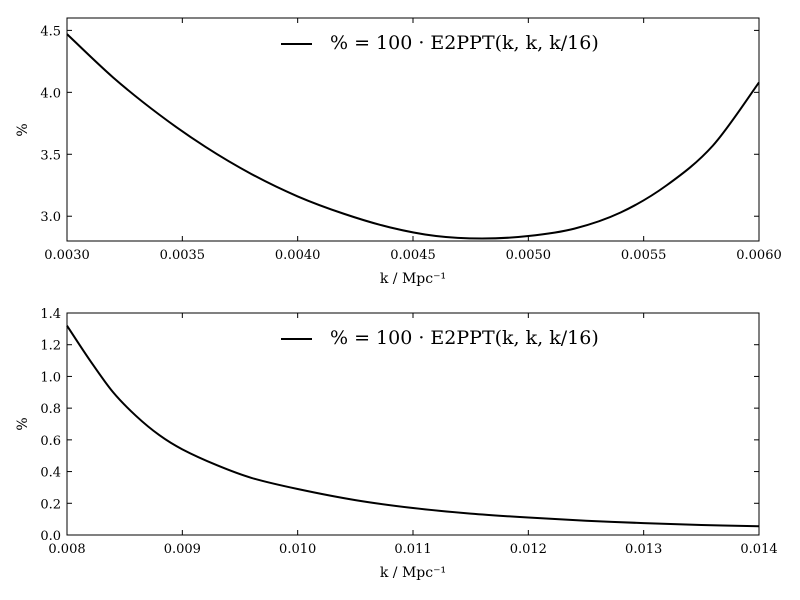 The height and width of the screenshot is (600, 800). I want to click on top-chart-x-axis-label: k / Mpc⁻¹, so click(413, 279).